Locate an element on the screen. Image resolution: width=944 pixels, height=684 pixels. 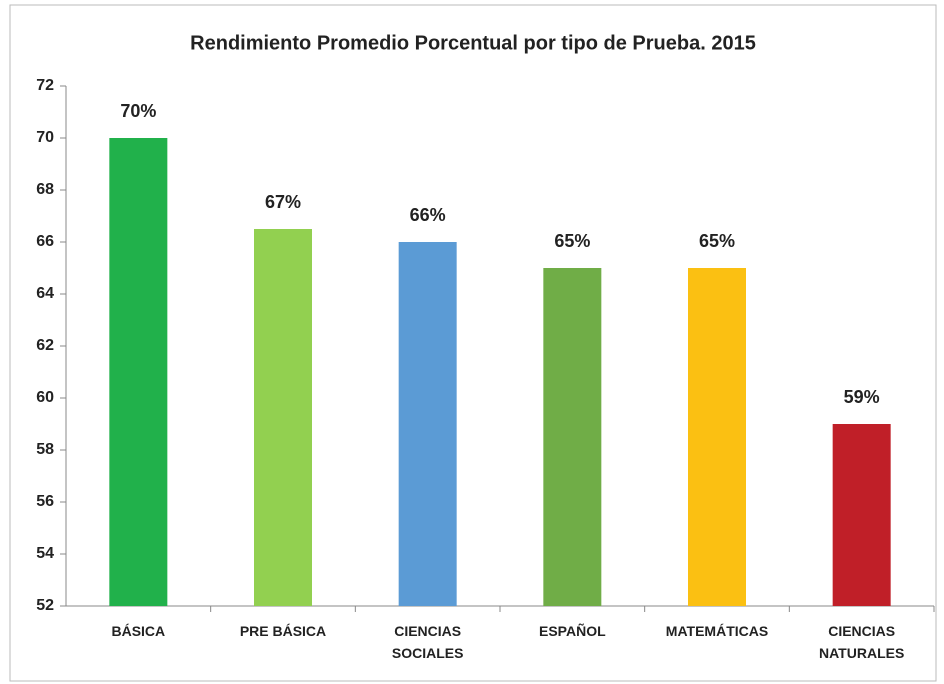
x-tick-label: CIENCIAS NATURALES is located at coordinates (862, 642).